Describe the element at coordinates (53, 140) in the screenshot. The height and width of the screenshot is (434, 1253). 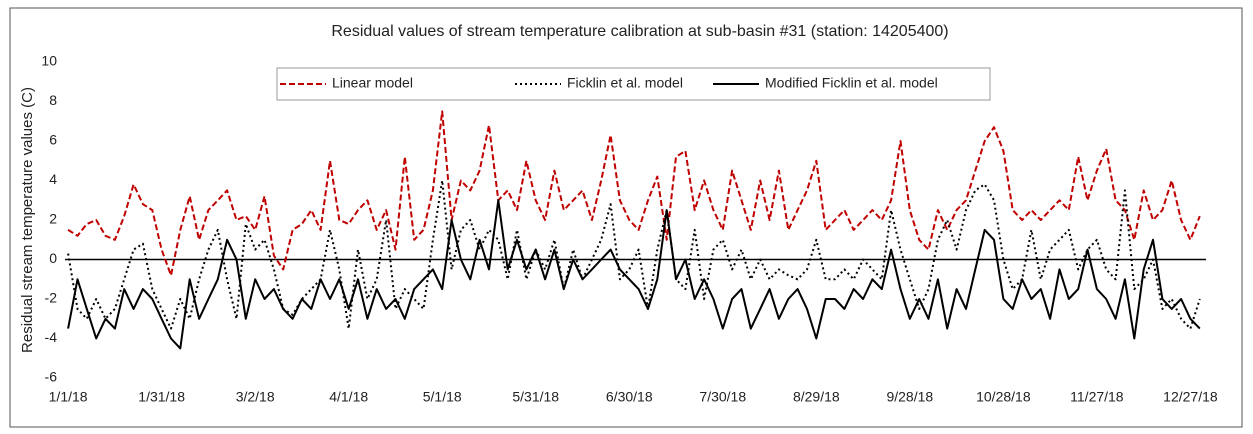
I see `y-tick-label: 6` at that location.